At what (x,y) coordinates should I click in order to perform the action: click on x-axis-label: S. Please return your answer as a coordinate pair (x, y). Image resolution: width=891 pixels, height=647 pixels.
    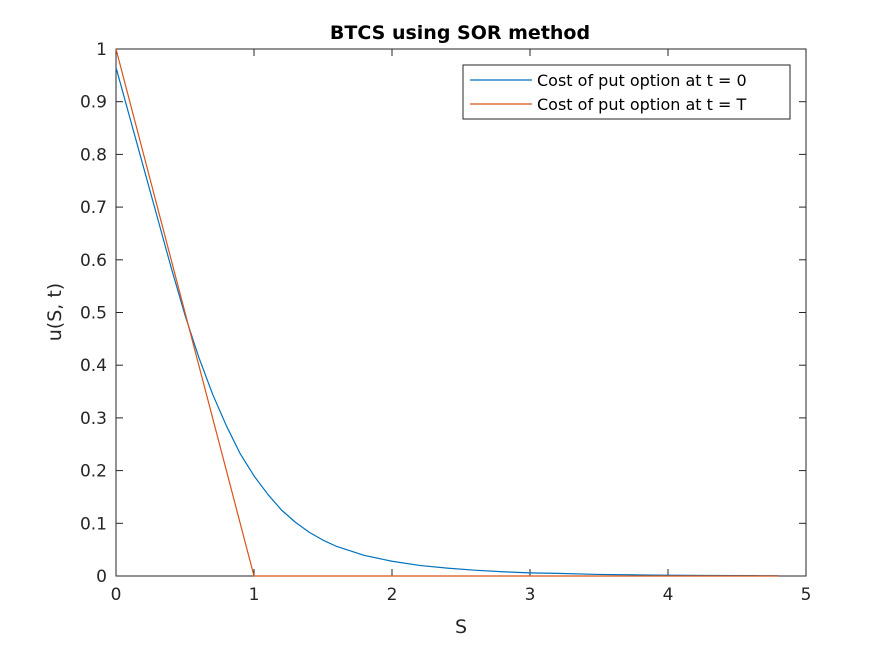
    Looking at the image, I should click on (461, 627).